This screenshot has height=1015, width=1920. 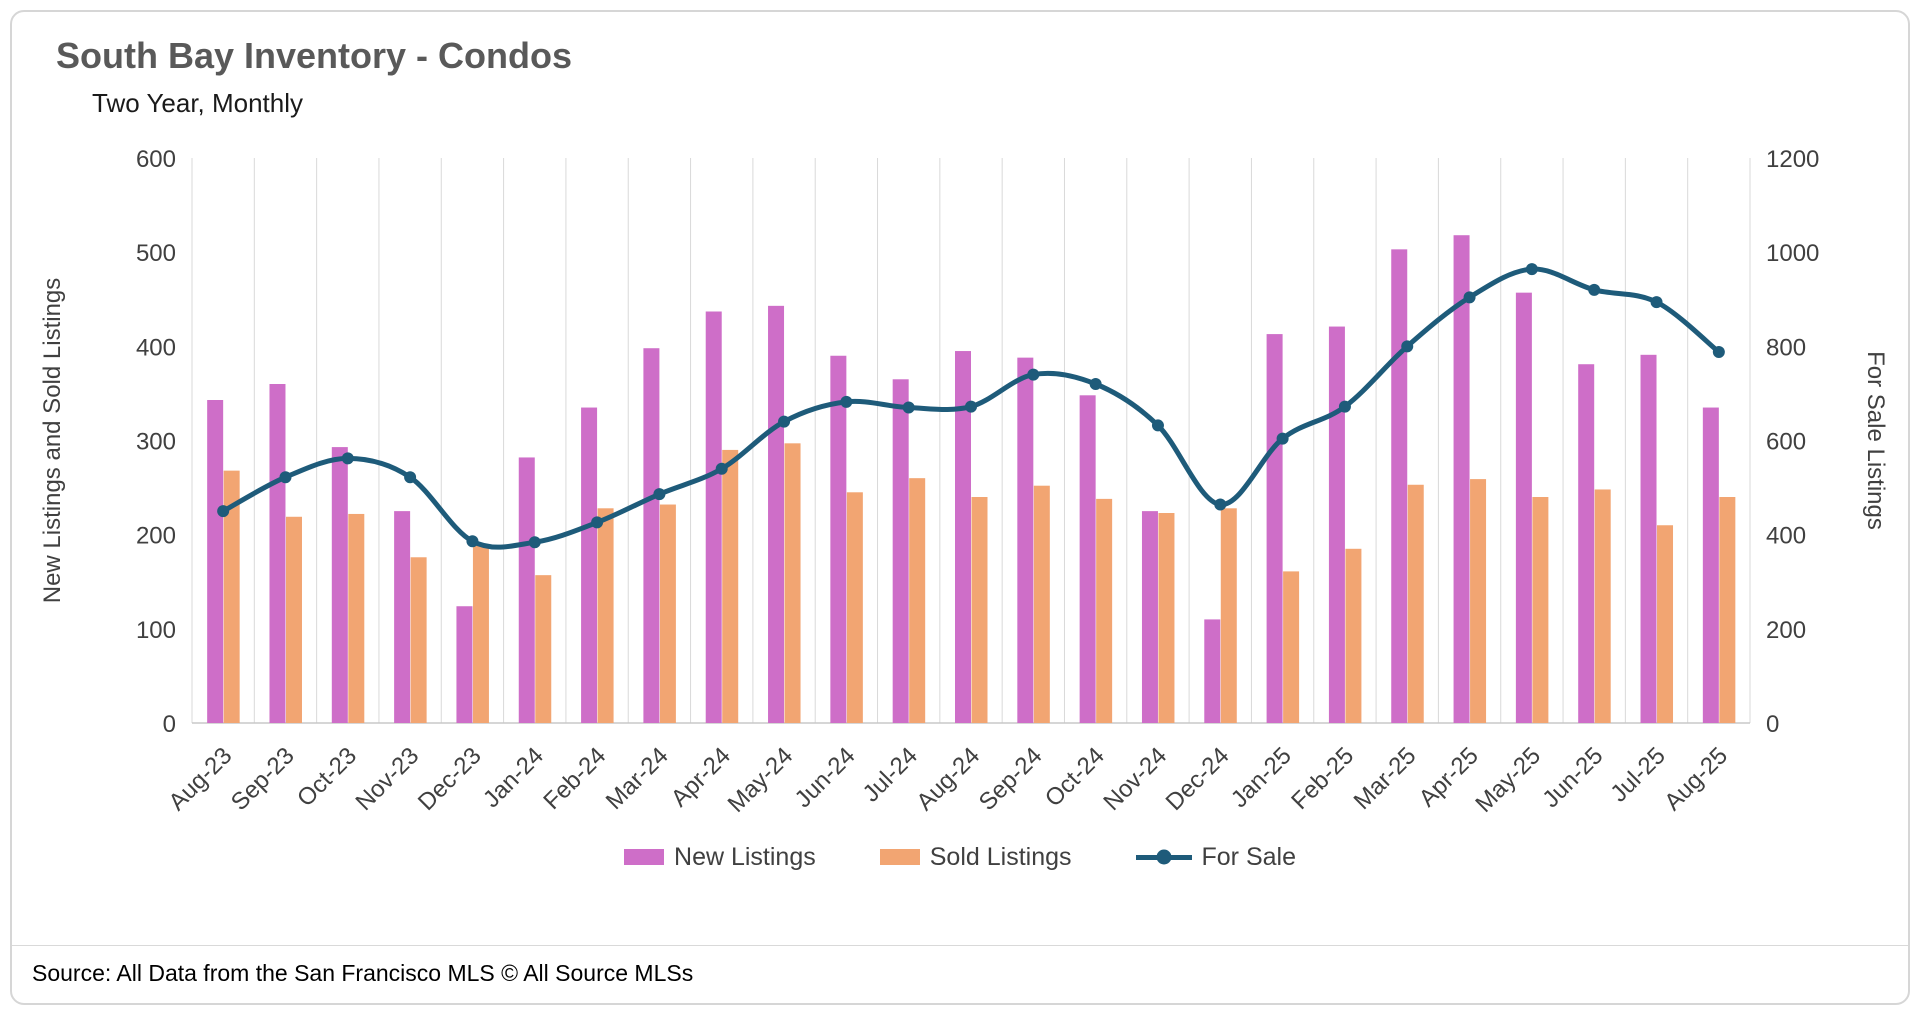 I want to click on x-axis-label: Feb-25, so click(x=1322, y=778).